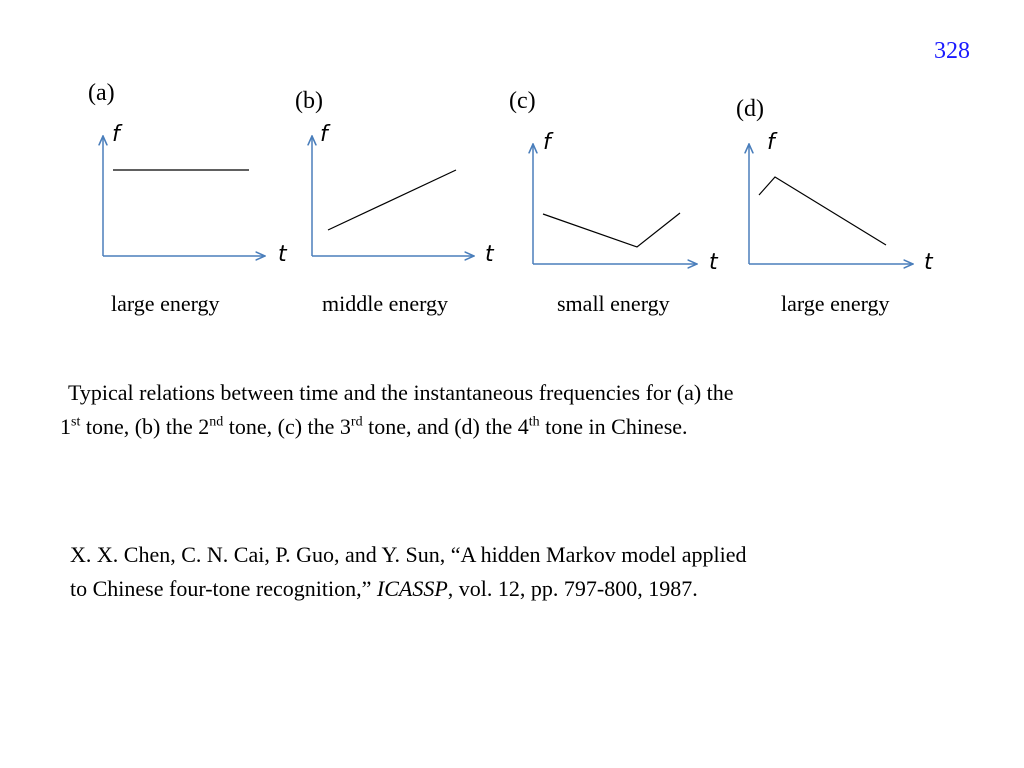 The width and height of the screenshot is (1024, 768). Describe the element at coordinates (928, 262) in the screenshot. I see `panel-d-x-label: t` at that location.